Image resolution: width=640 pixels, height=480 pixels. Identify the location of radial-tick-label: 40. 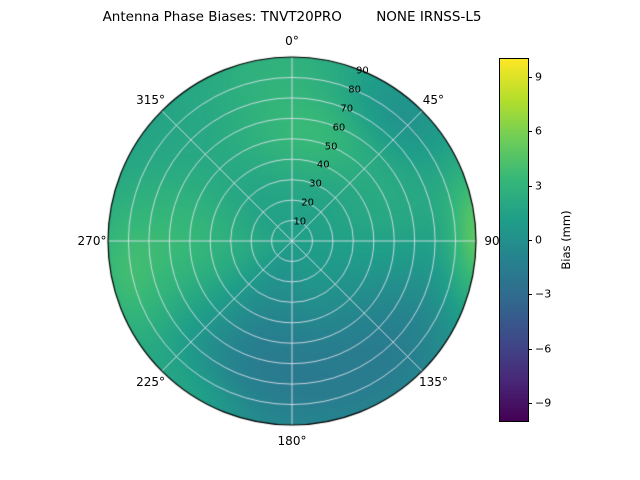
(323, 165).